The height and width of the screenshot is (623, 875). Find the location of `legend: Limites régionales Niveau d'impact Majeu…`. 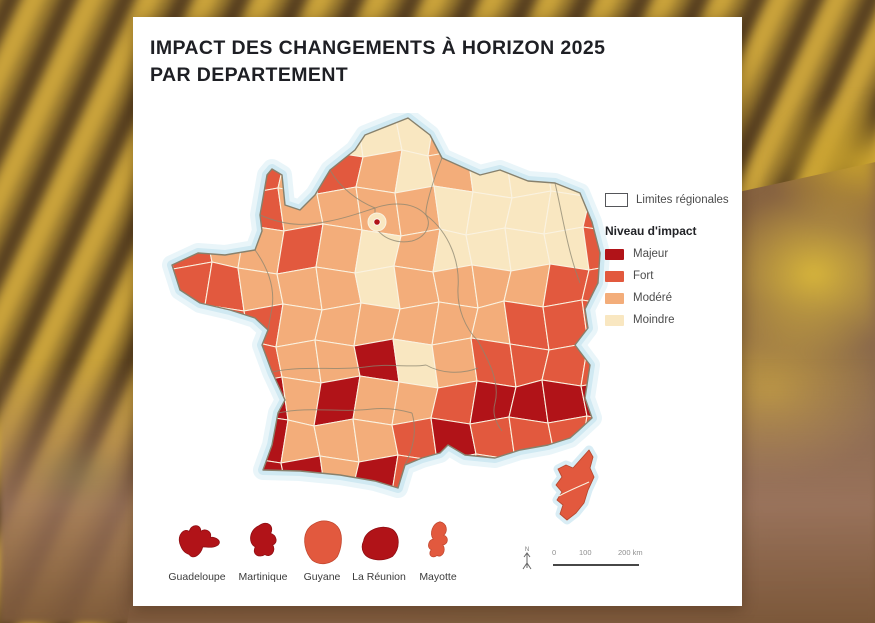

legend: Limites régionales Niveau d'impact Majeu… is located at coordinates (675, 259).